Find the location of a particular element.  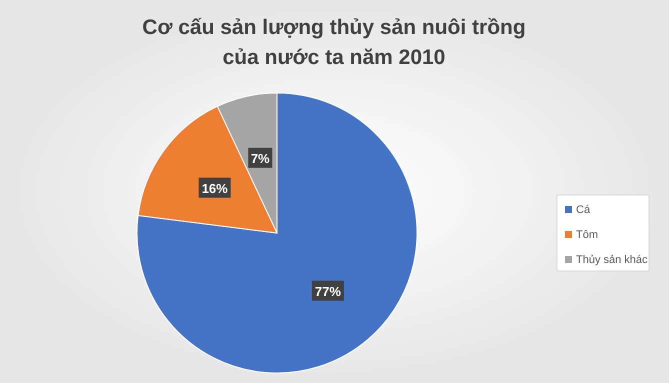

data-label: 77% is located at coordinates (328, 291).